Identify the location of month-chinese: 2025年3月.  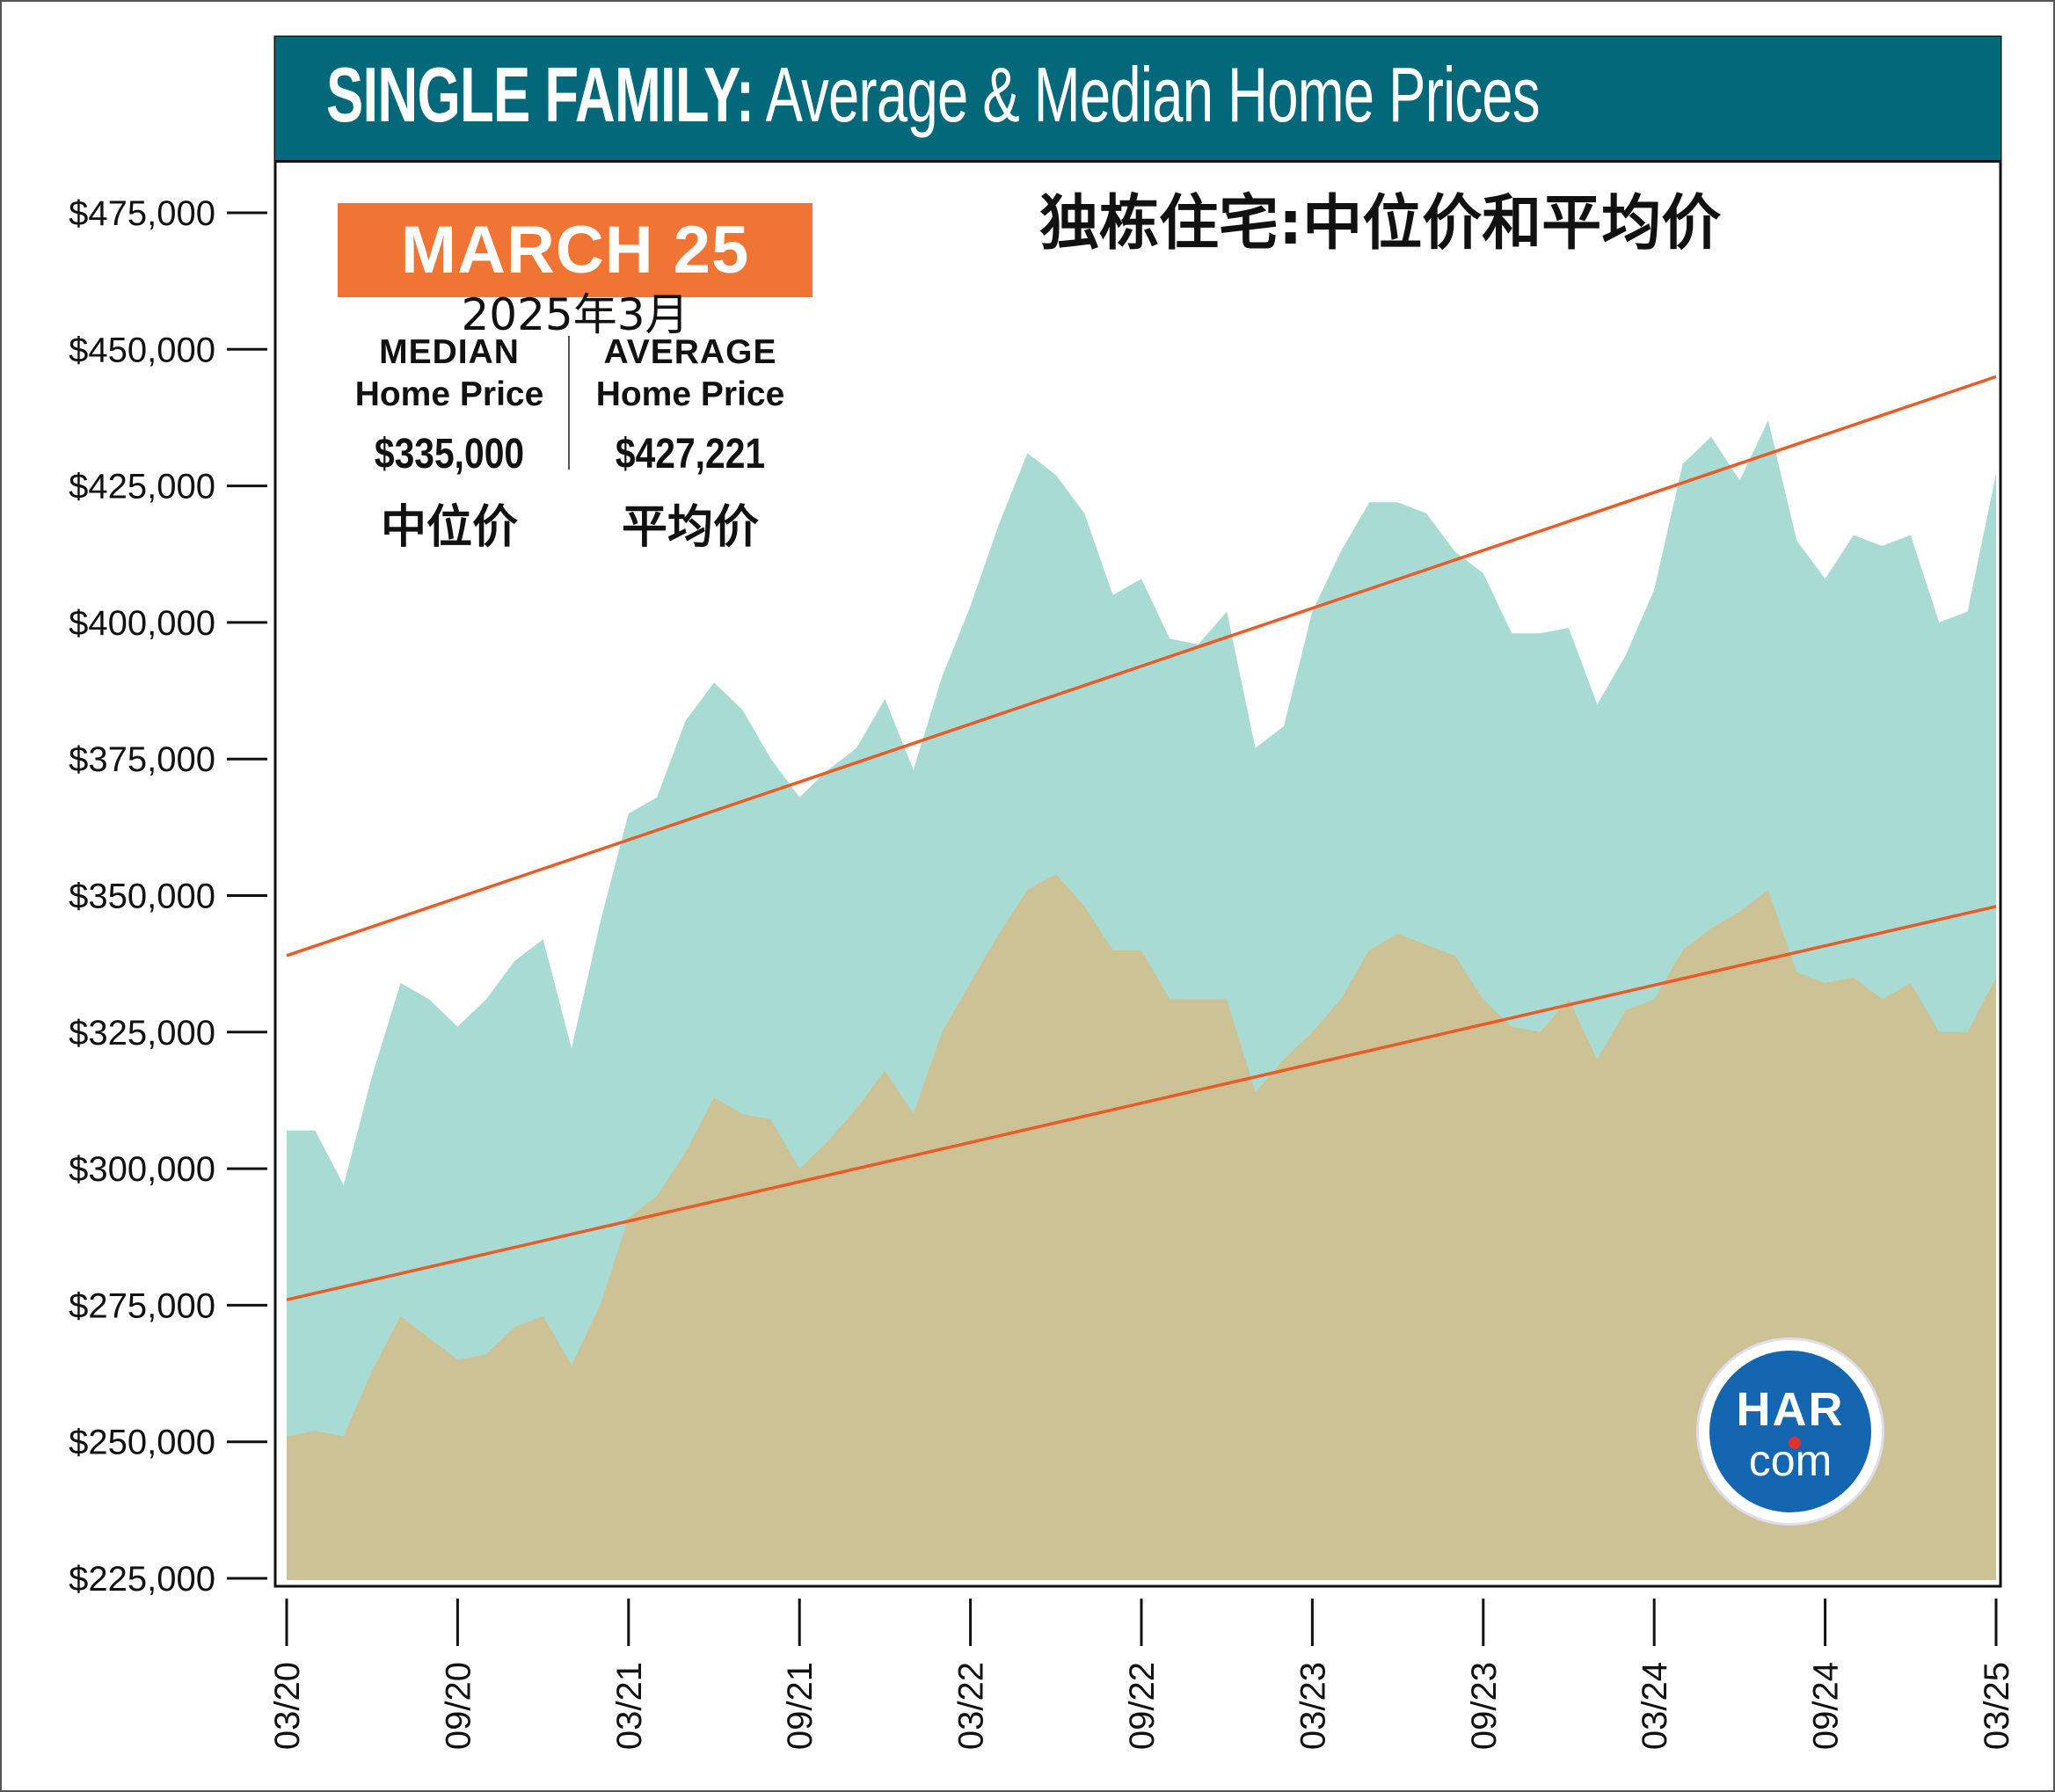
(575, 314).